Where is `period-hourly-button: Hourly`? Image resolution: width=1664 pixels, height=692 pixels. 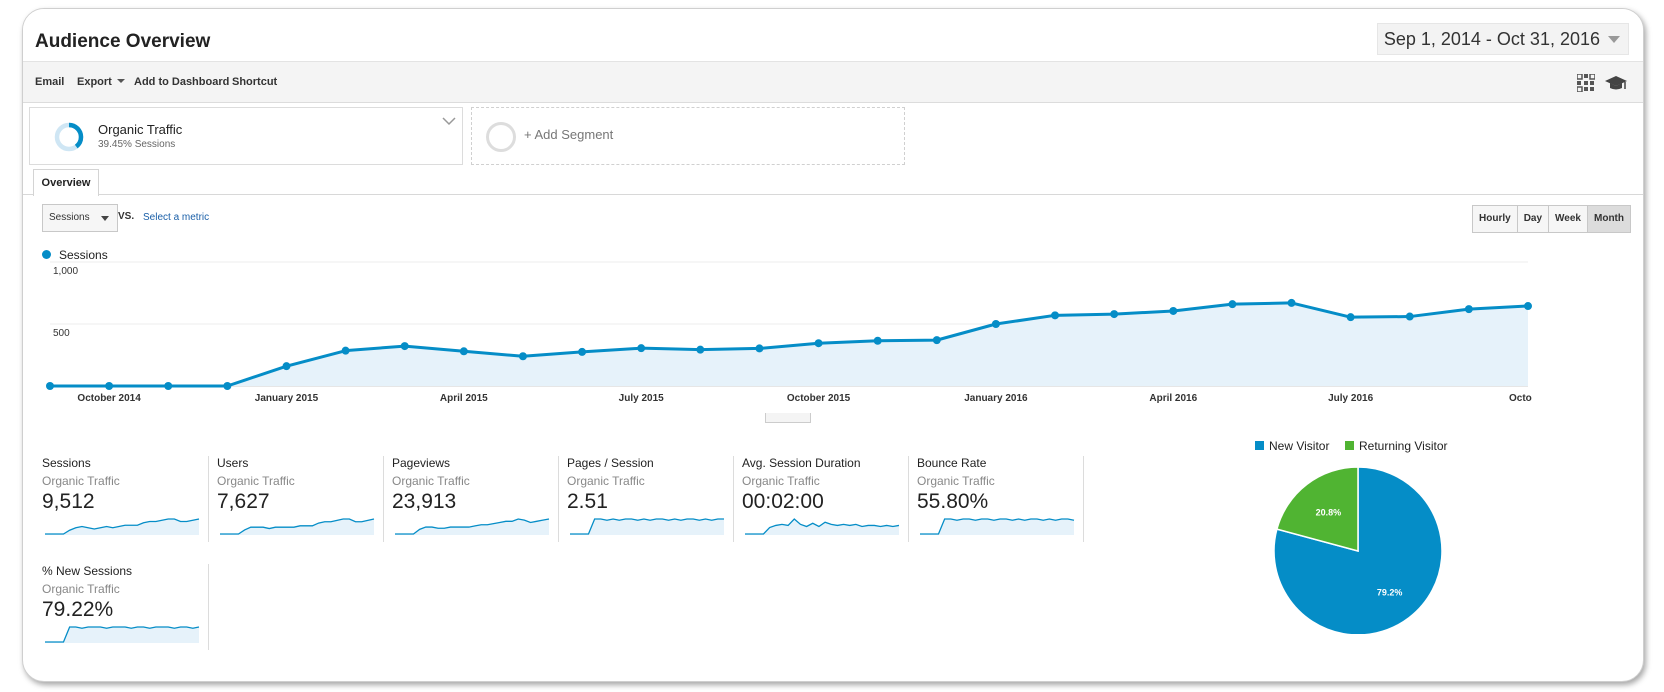 period-hourly-button: Hourly is located at coordinates (1495, 219).